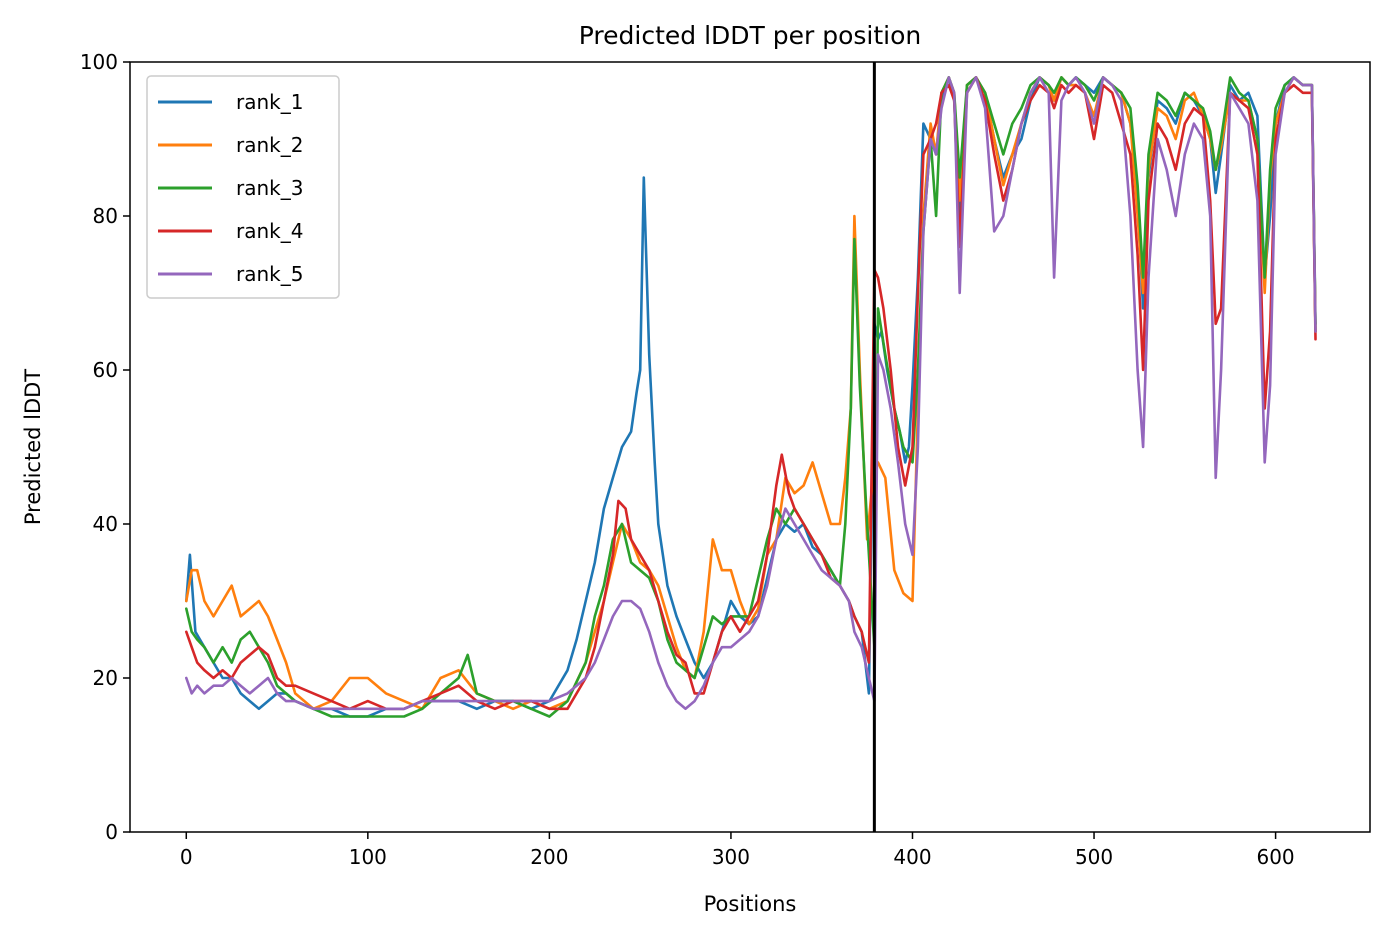 This screenshot has width=1391, height=939. Describe the element at coordinates (269, 274) in the screenshot. I see `legend-label-rank-5: rank_5` at that location.